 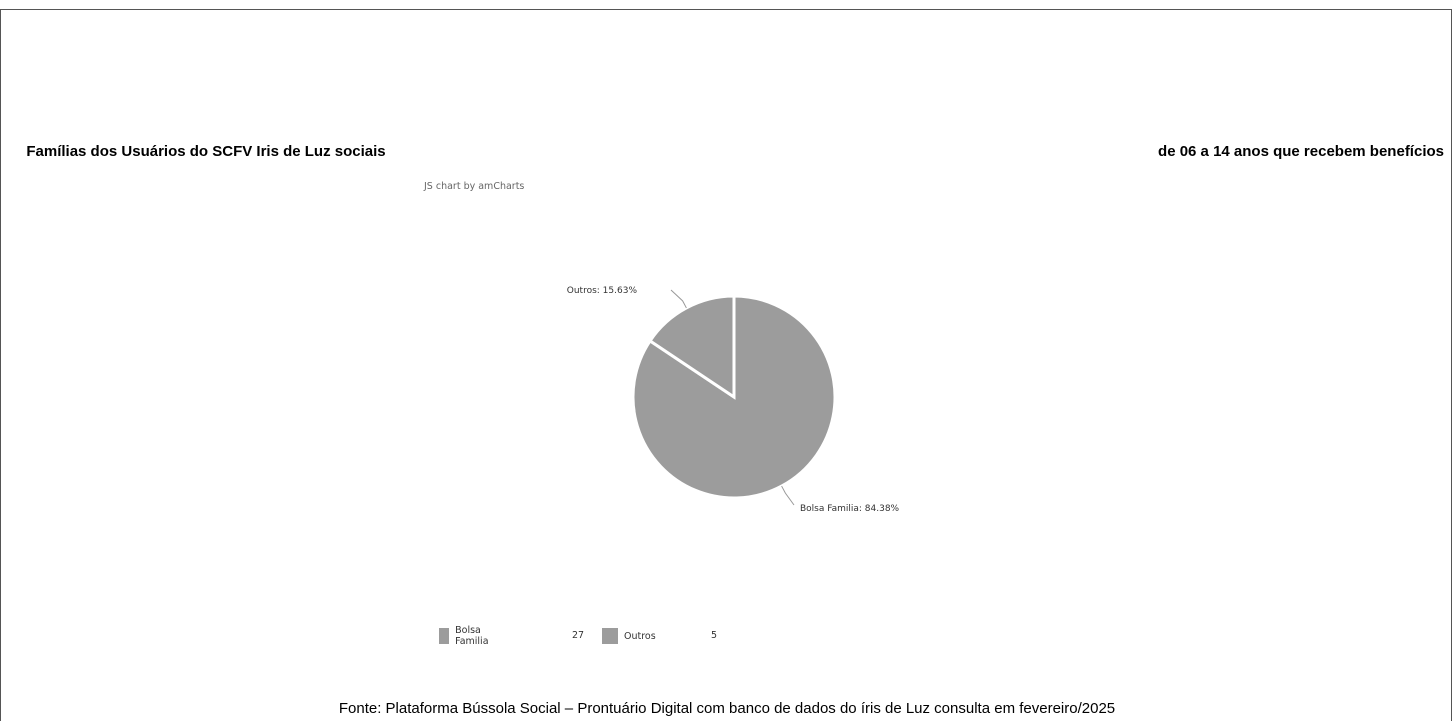 I want to click on legend-item-bolsa-familia: Bolsa Familia, so click(x=466, y=636).